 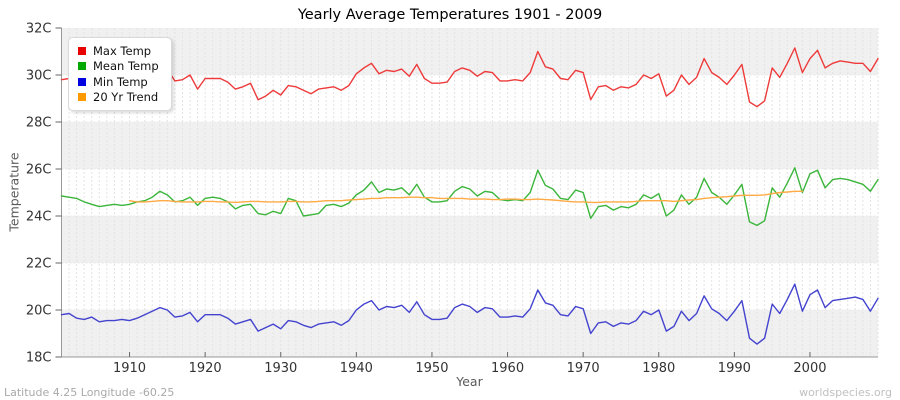 I want to click on legend-label-20-yr-trend: 20 Yr Trend, so click(x=126, y=97).